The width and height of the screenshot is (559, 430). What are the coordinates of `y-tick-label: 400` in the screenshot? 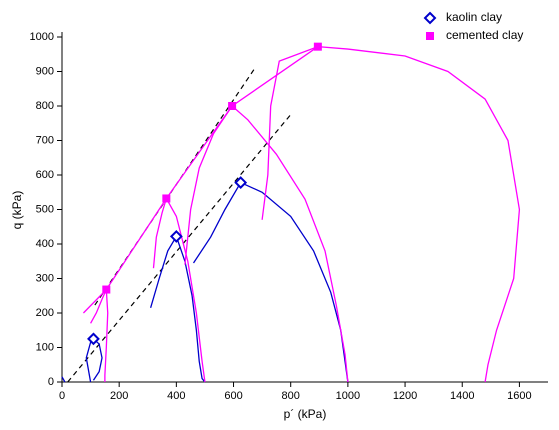 It's located at (45, 244).